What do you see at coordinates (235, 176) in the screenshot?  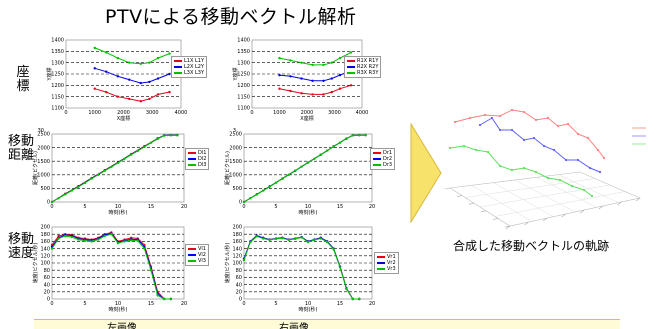 I see `dist-right-ytick-label: 1000` at bounding box center [235, 176].